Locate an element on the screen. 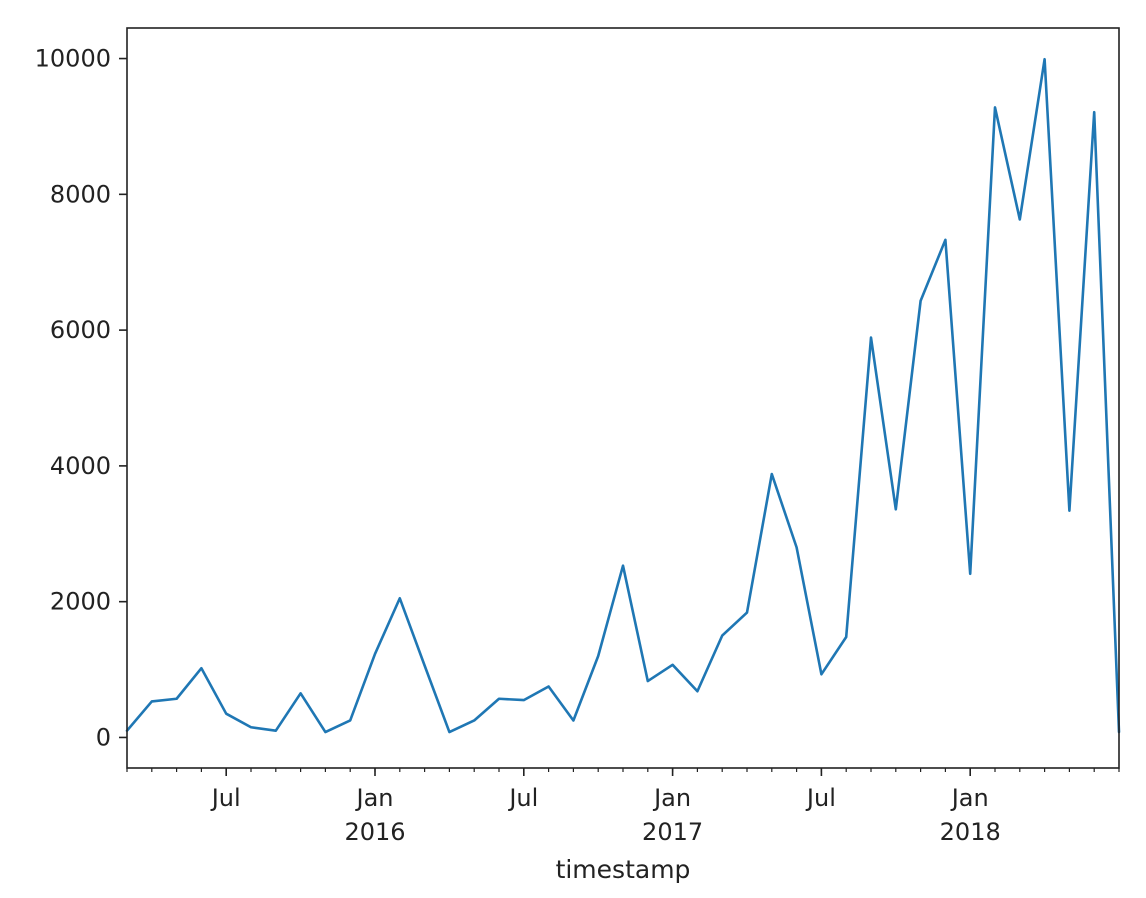 The height and width of the screenshot is (898, 1146). y-tick-label: 6000 is located at coordinates (80, 330).